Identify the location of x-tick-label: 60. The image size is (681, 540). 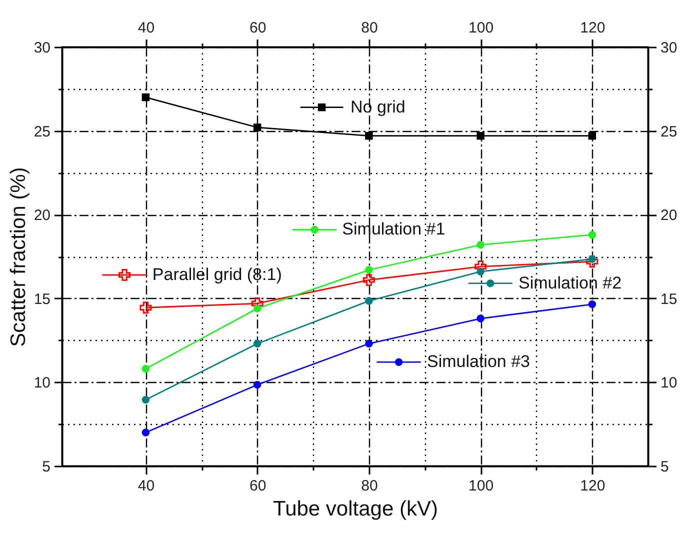
(257, 486).